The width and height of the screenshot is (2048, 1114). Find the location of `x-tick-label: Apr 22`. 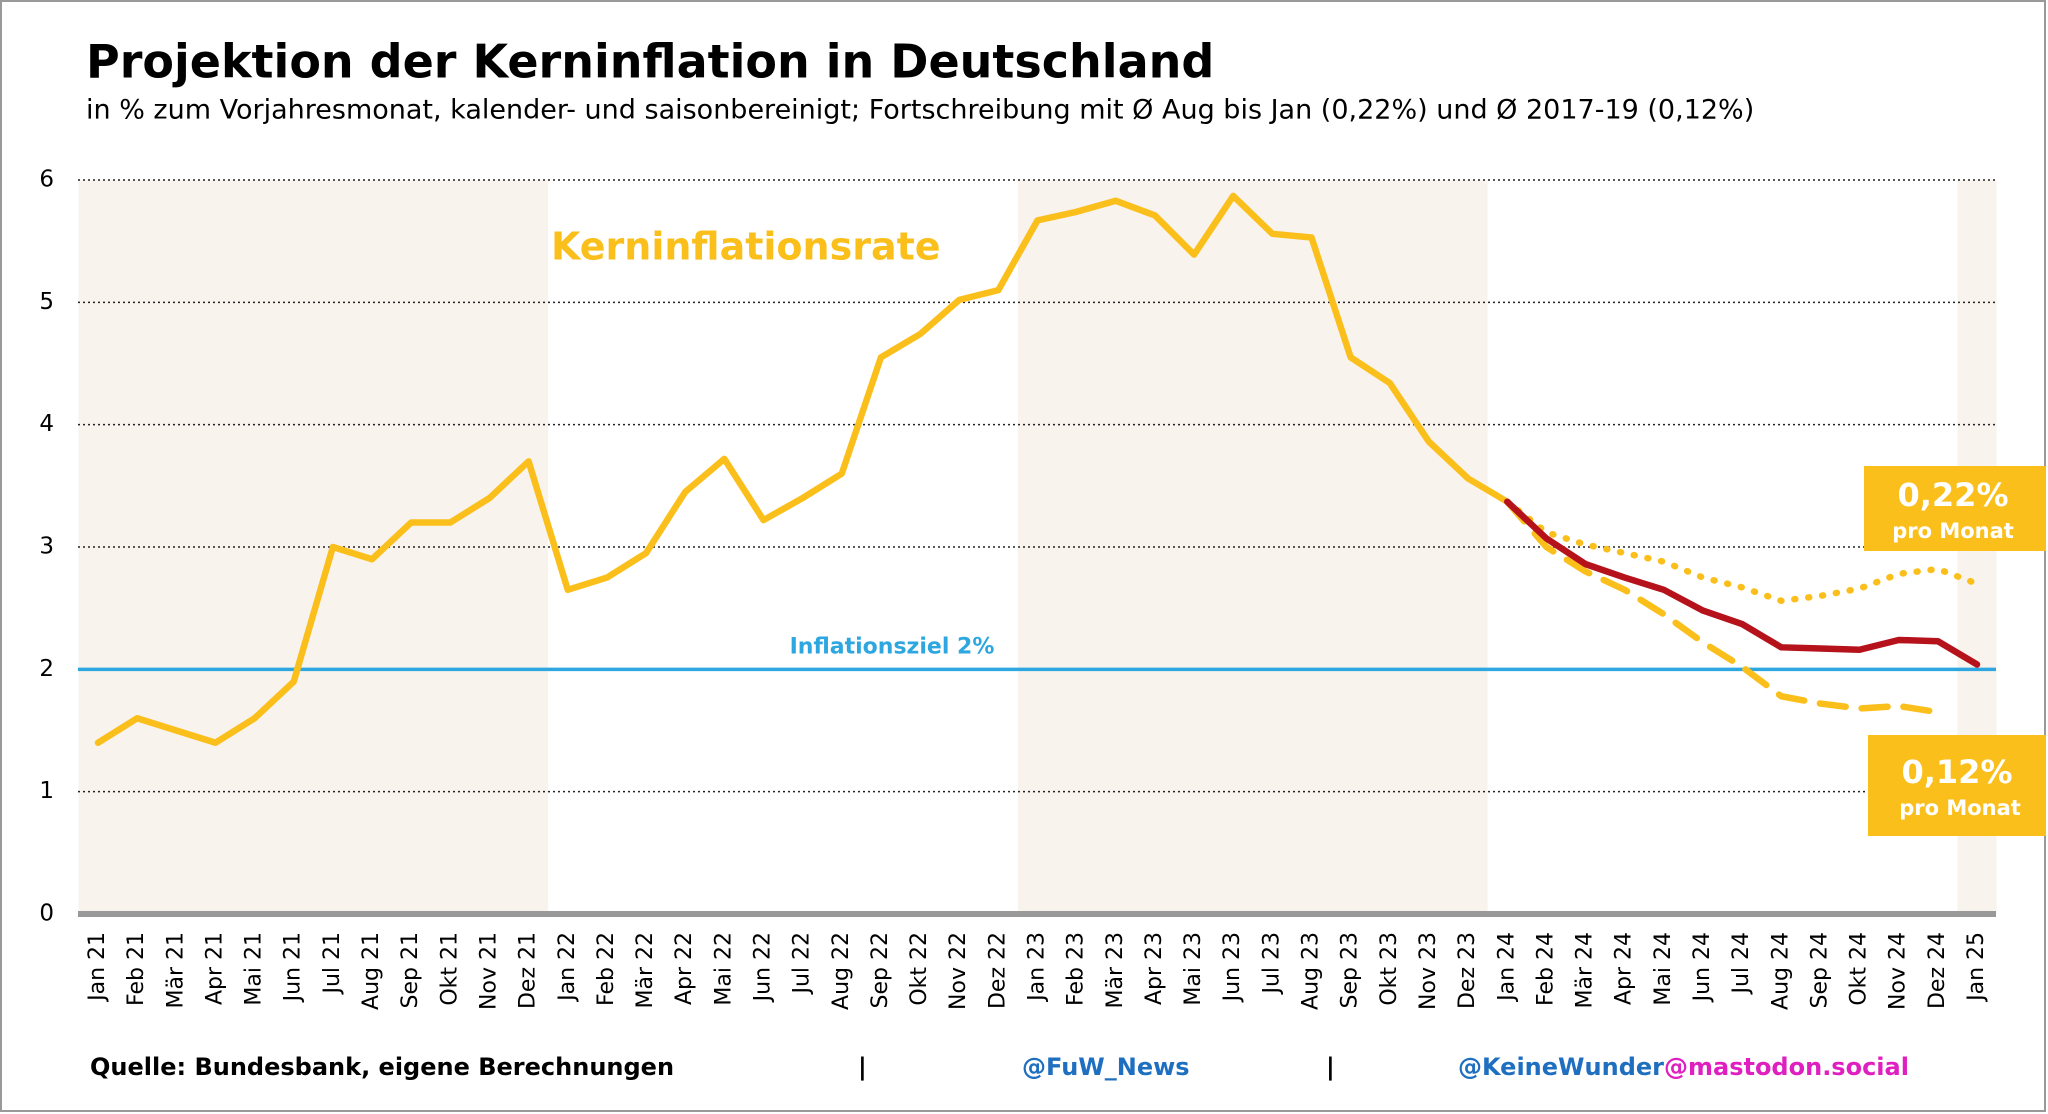

x-tick-label: Apr 22 is located at coordinates (684, 968).